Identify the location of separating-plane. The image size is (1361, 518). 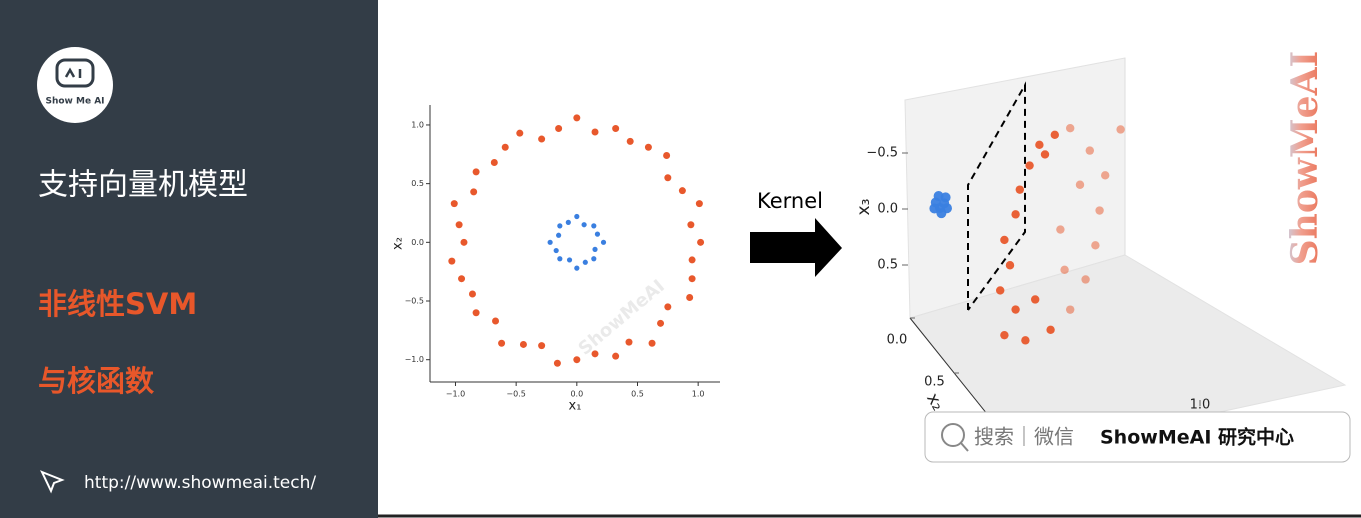
(996, 196).